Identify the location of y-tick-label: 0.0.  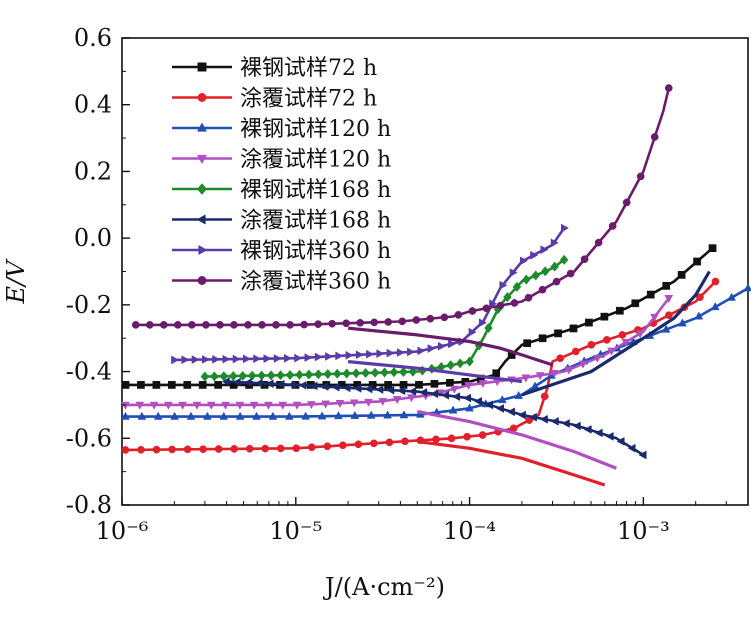
(93, 238).